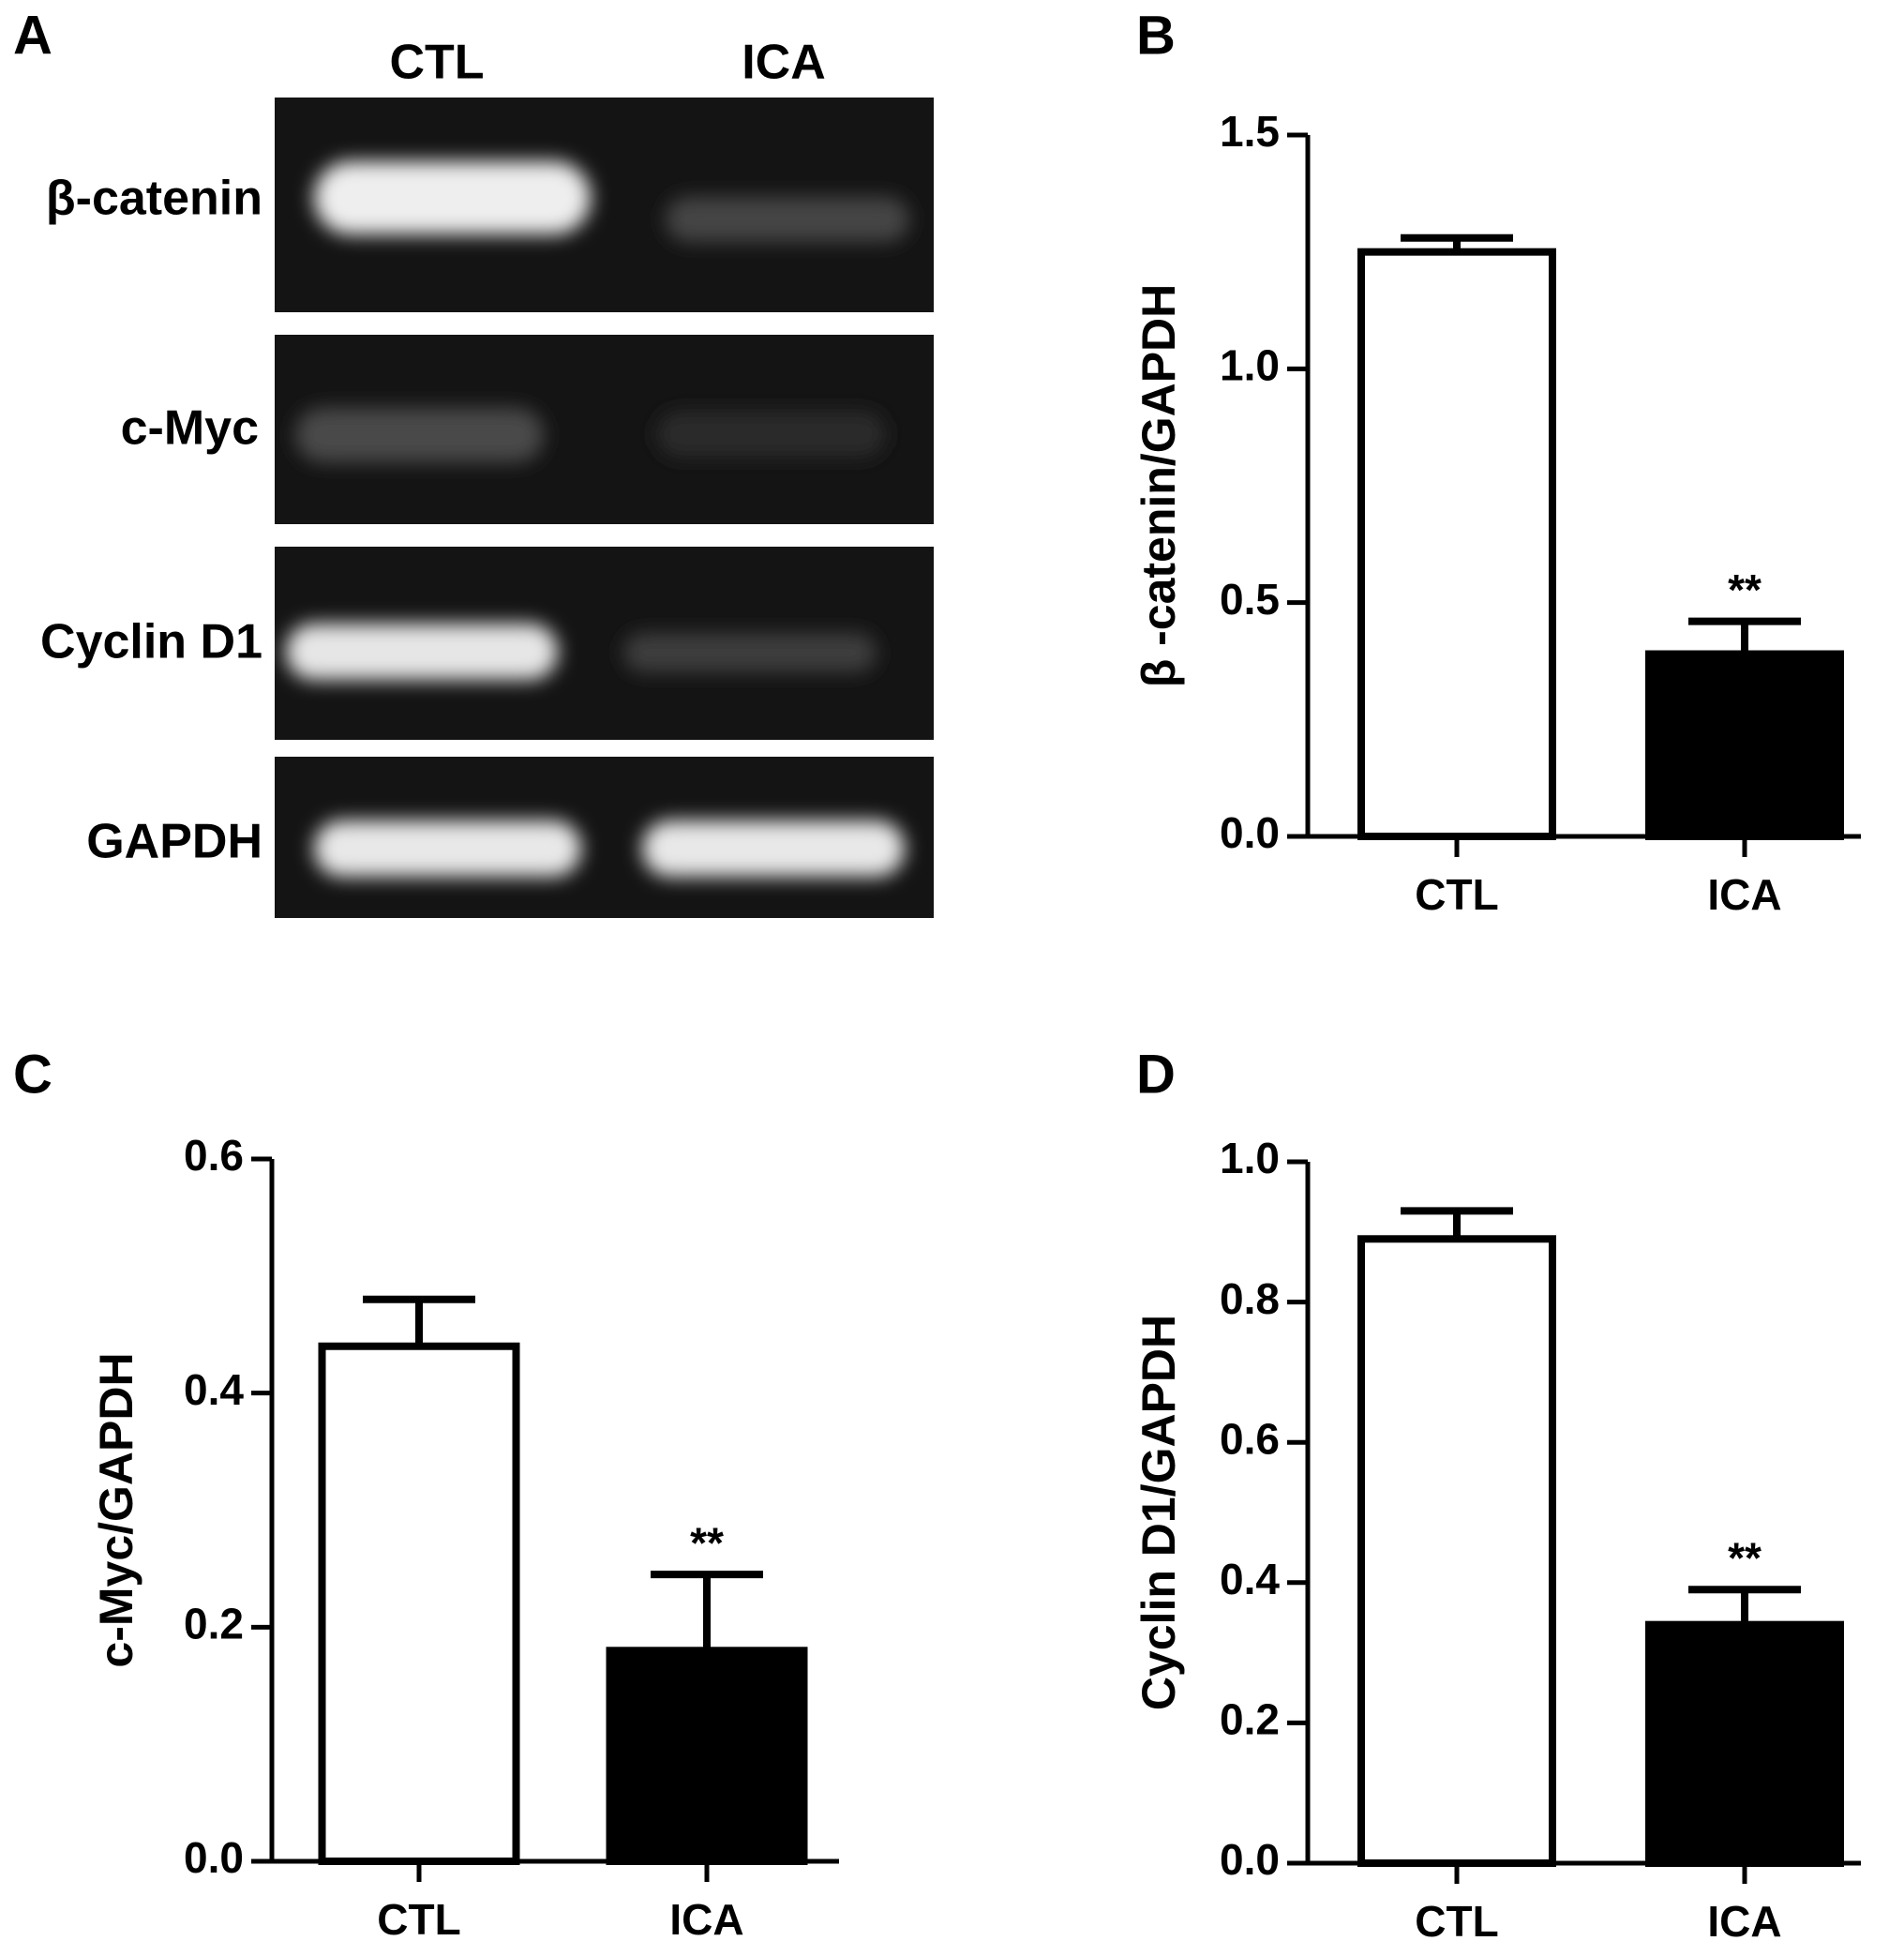 The width and height of the screenshot is (1904, 1956). I want to click on panel-label: D, so click(1156, 1074).